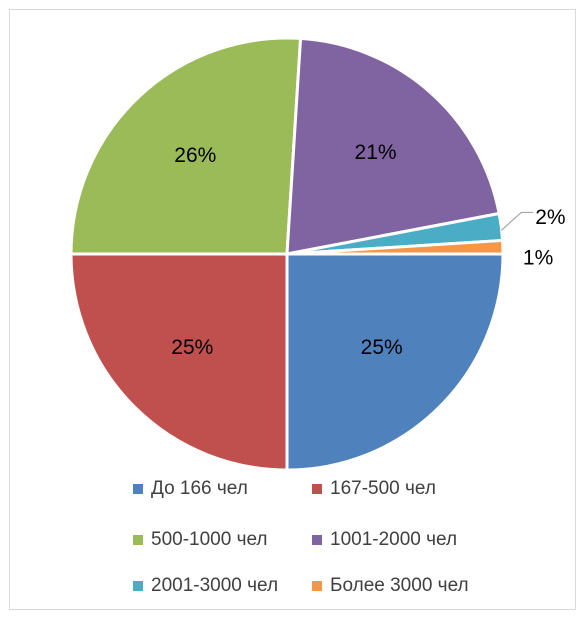  I want to click on data-label-3: 21%, so click(376, 152).